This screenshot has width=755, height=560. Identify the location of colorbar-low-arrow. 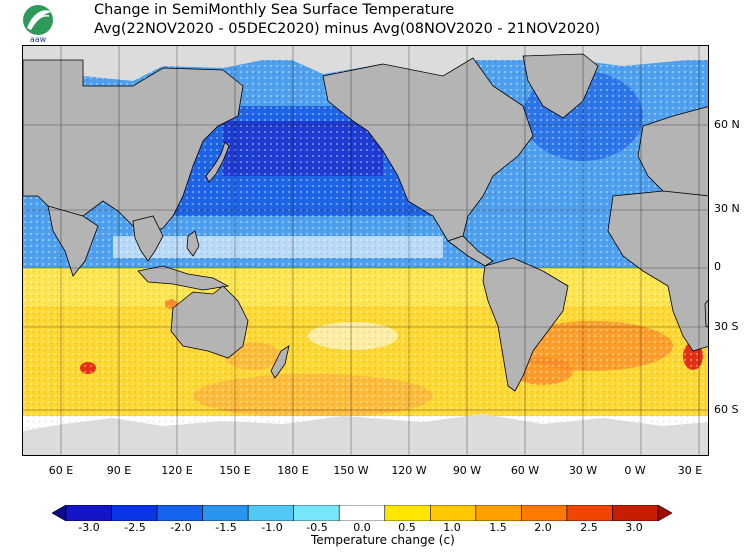
(59, 513).